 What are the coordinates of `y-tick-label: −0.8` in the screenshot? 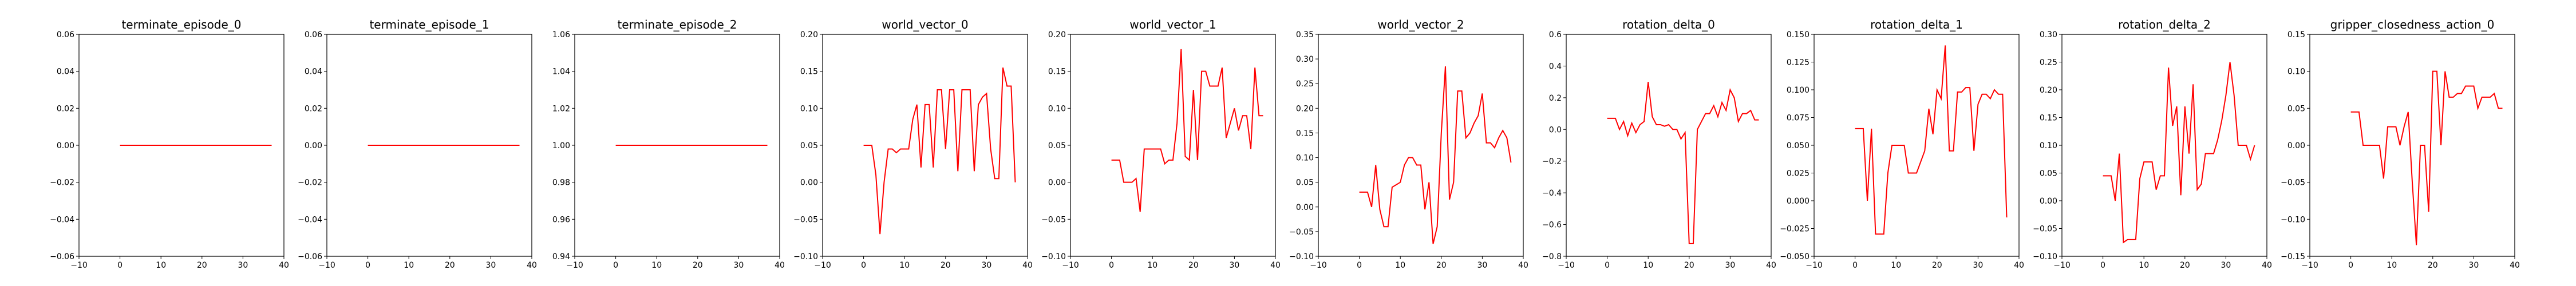 It's located at (1552, 256).